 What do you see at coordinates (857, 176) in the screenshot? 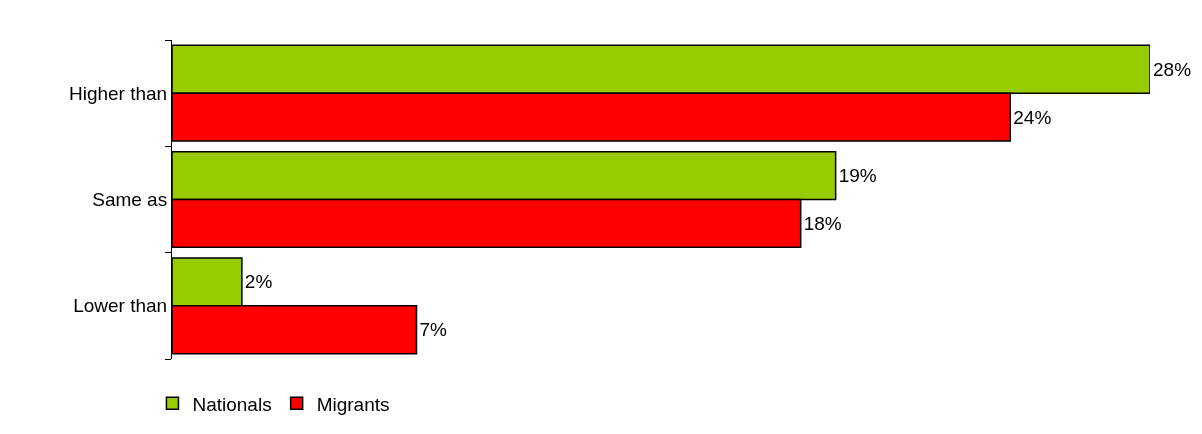
I see `data-label: 19%` at bounding box center [857, 176].